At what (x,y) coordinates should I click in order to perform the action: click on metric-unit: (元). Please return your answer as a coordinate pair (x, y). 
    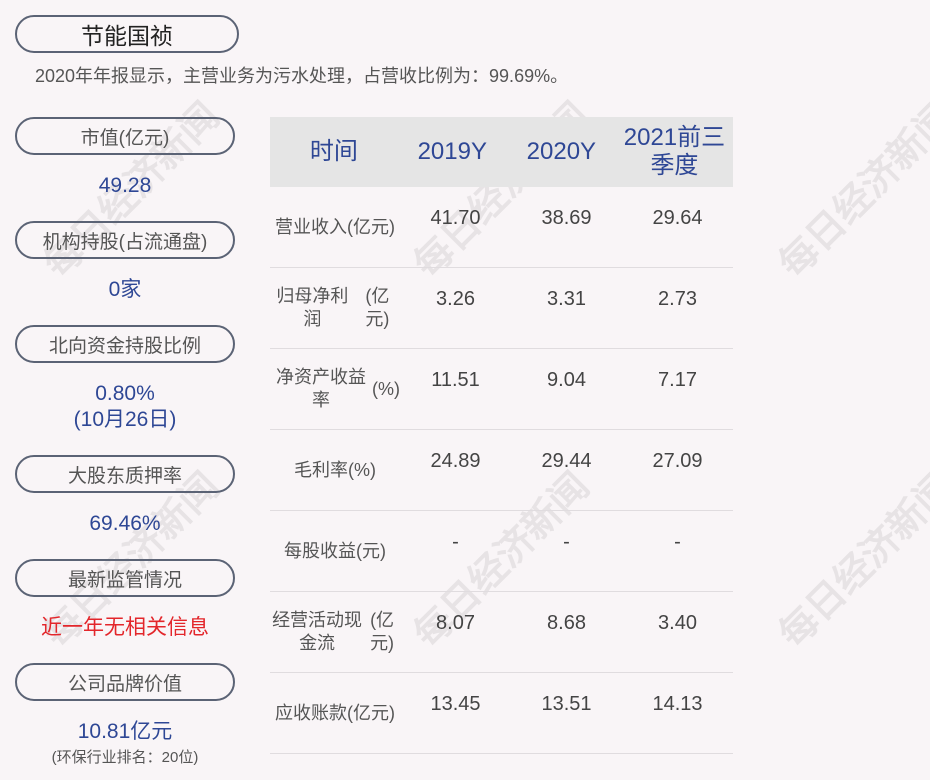
    Looking at the image, I should click on (371, 550).